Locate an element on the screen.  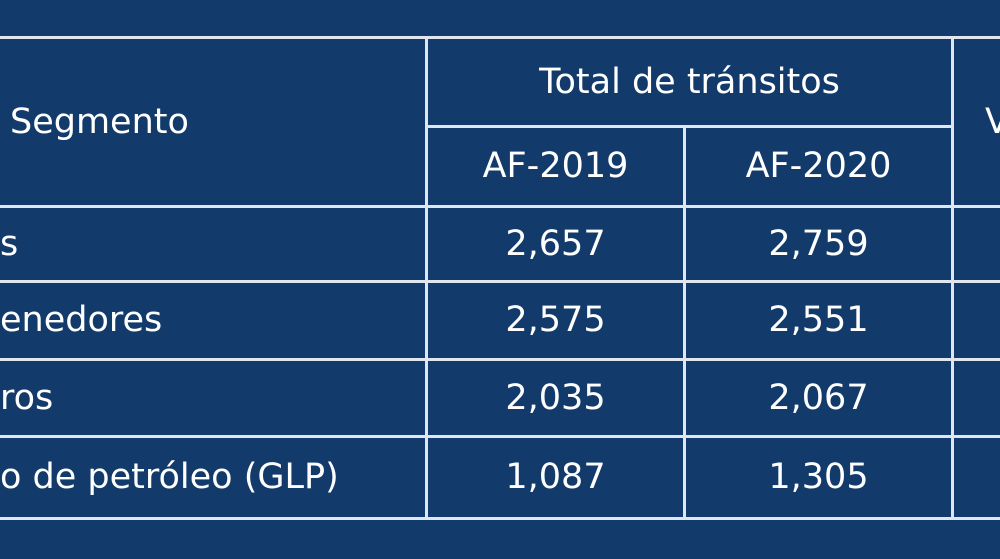
row-4-af-2019: 1,087 is located at coordinates (555, 477).